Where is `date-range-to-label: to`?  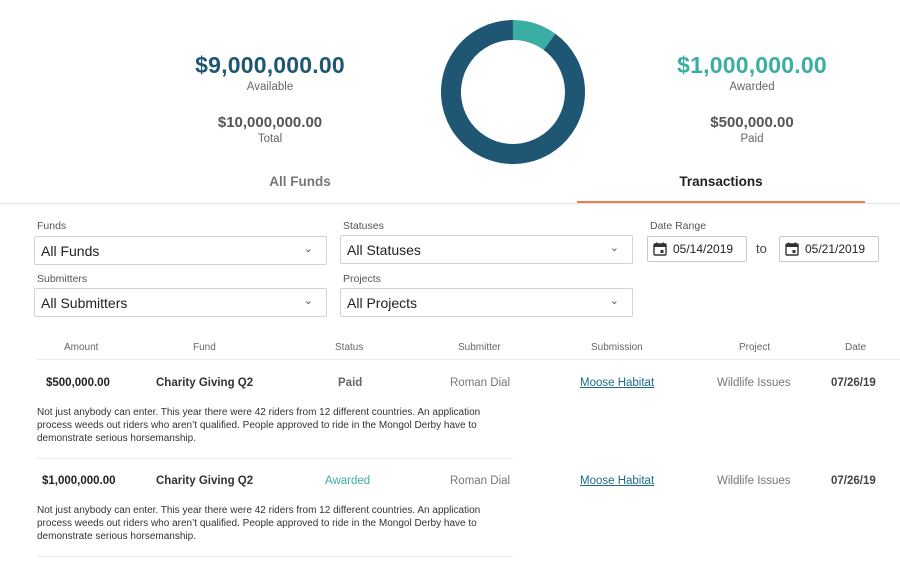 date-range-to-label: to is located at coordinates (761, 248).